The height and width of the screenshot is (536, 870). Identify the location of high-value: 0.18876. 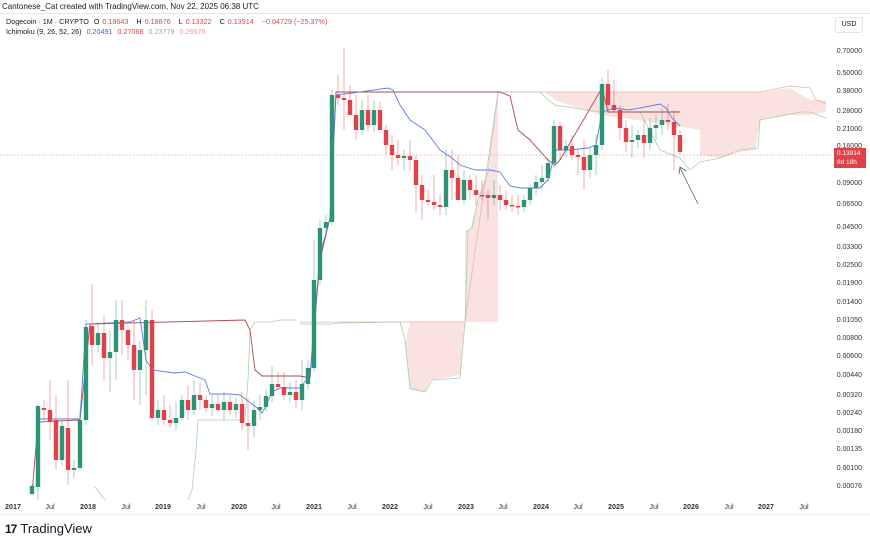
(157, 21).